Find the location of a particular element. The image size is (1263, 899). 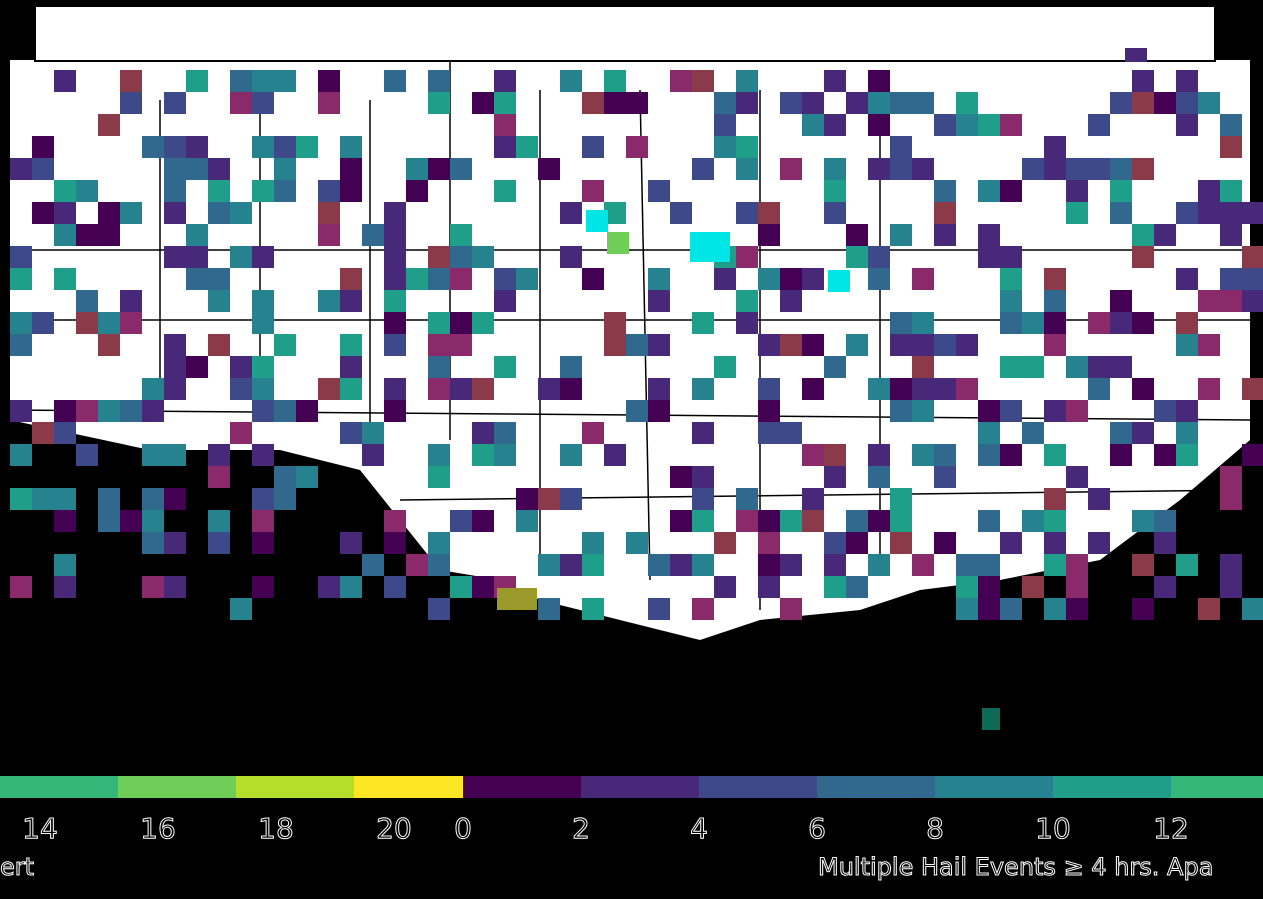

colorbar-tick-label: 12 is located at coordinates (1171, 829).